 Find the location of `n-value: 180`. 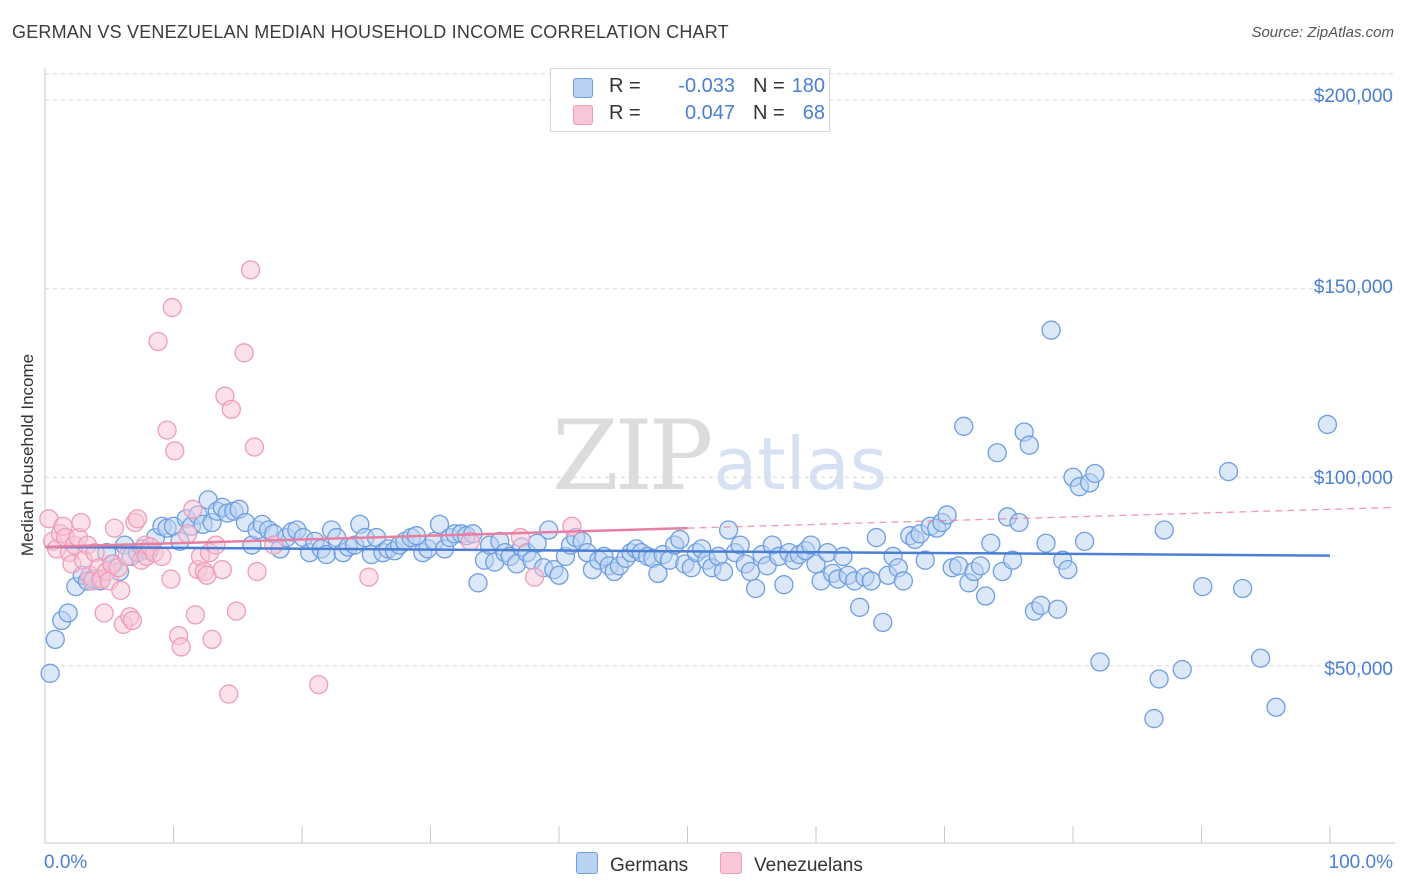

n-value: 180 is located at coordinates (808, 86).